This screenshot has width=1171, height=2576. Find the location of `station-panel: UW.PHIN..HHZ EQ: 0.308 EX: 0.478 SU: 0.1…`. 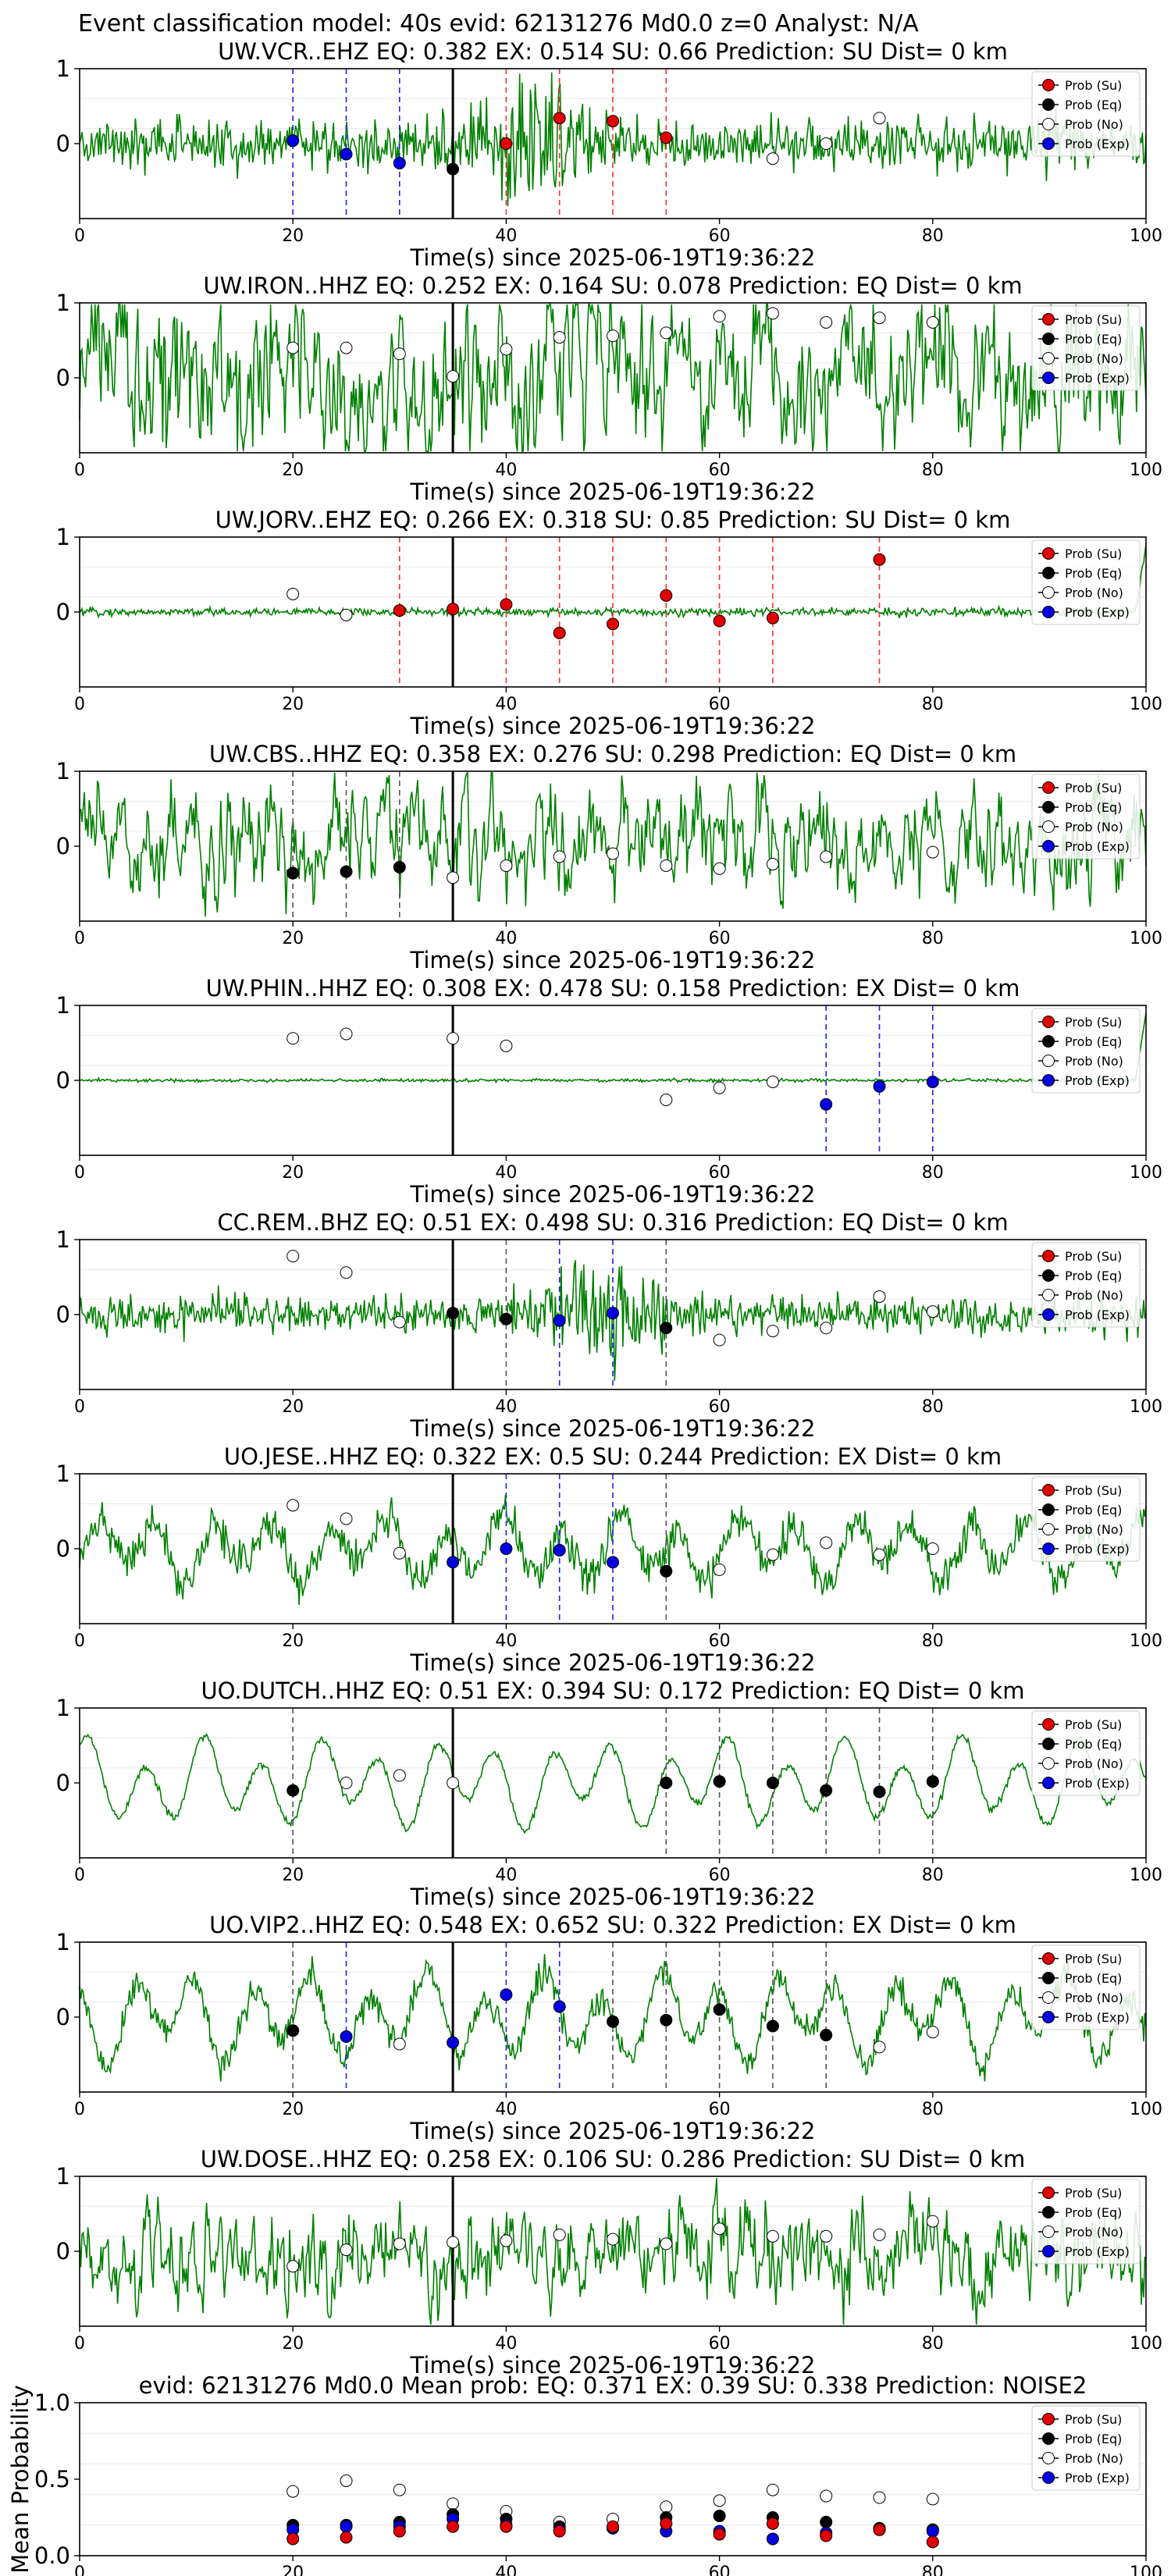

station-panel: UW.PHIN..HHZ EQ: 0.308 EX: 0.478 SU: 0.1… is located at coordinates (609, 1091).